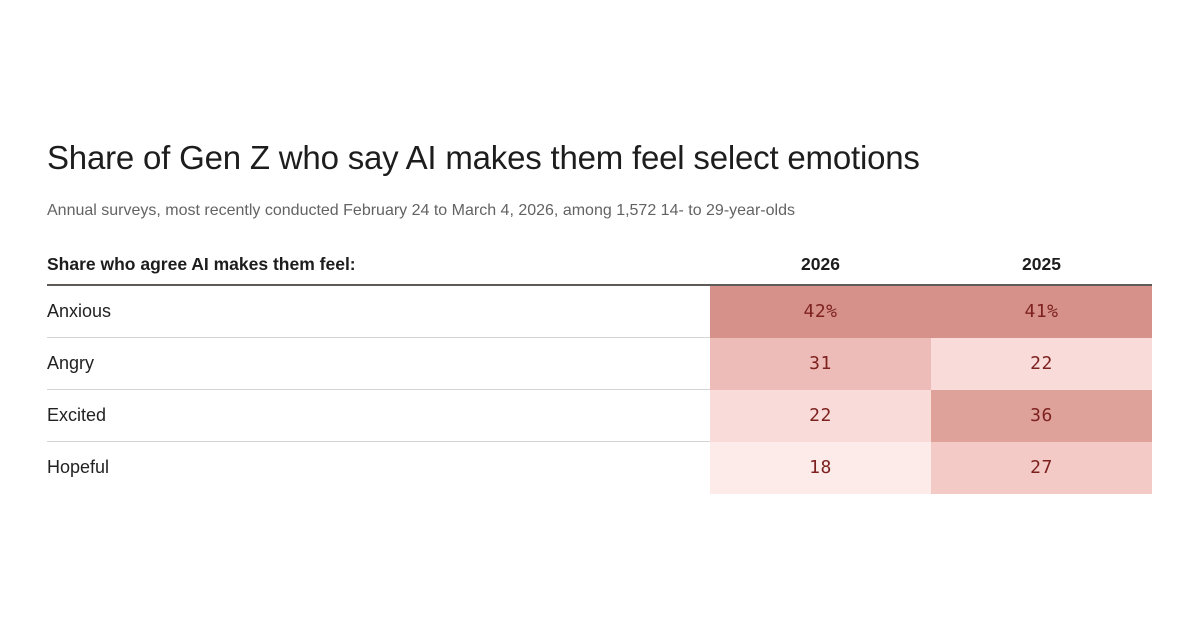 Image resolution: width=1200 pixels, height=630 pixels. What do you see at coordinates (820, 363) in the screenshot?
I see `cell-angry-2026: 31` at bounding box center [820, 363].